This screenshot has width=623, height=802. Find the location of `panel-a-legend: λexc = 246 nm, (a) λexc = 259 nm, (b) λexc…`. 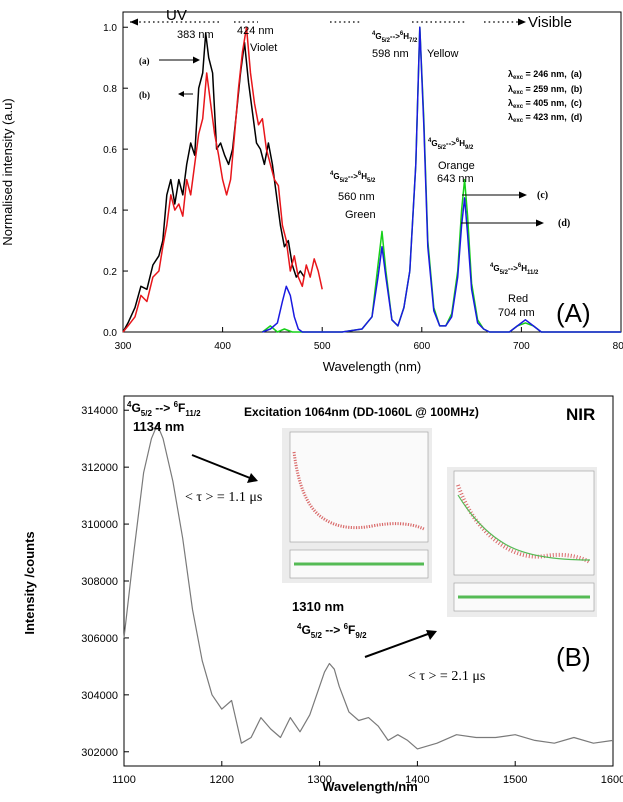

panel-a-legend: λexc = 246 nm, (a) λexc = 259 nm, (b) λexc… is located at coordinates (545, 96).